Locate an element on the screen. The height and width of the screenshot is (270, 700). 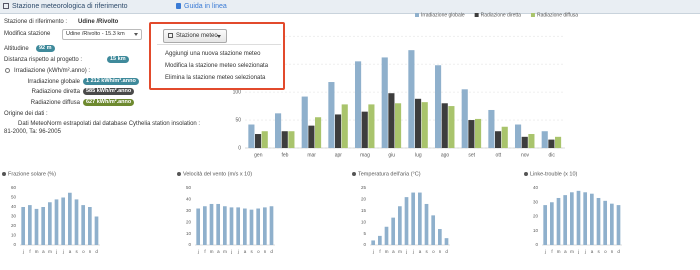
menu-item: Elimina la stazione meteo selezionata is located at coordinates (215, 78).